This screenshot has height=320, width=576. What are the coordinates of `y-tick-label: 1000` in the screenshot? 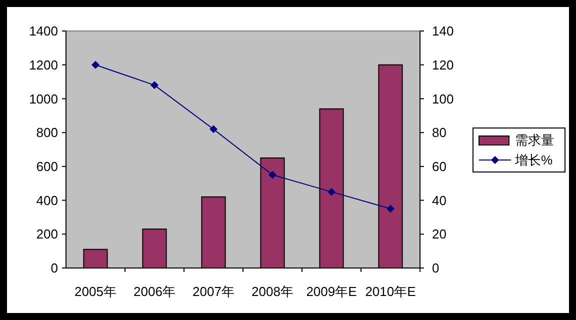 It's located at (43, 98).